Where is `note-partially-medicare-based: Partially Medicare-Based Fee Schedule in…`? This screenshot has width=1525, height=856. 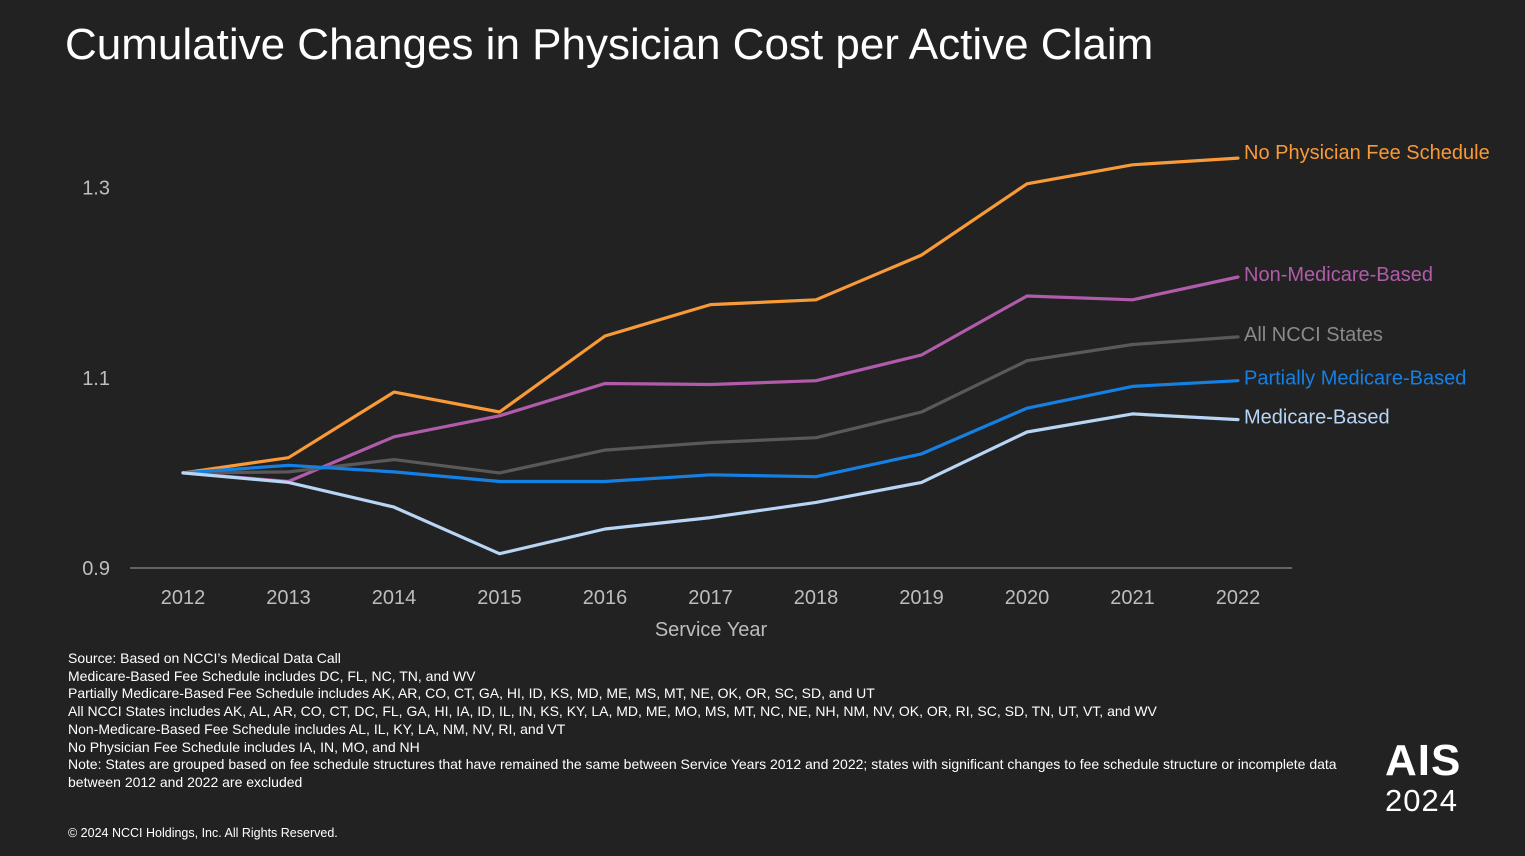 note-partially-medicare-based: Partially Medicare-Based Fee Schedule in… is located at coordinates (471, 693).